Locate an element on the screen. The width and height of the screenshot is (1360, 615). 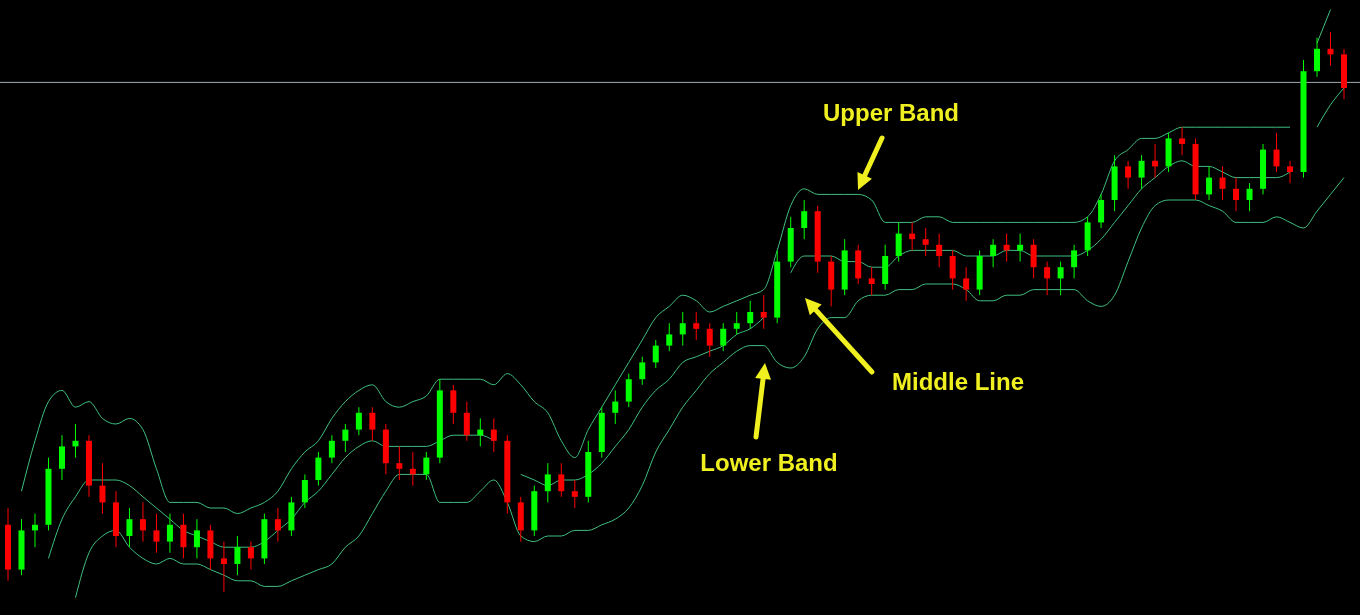
annotation: Lower Band is located at coordinates (769, 462).